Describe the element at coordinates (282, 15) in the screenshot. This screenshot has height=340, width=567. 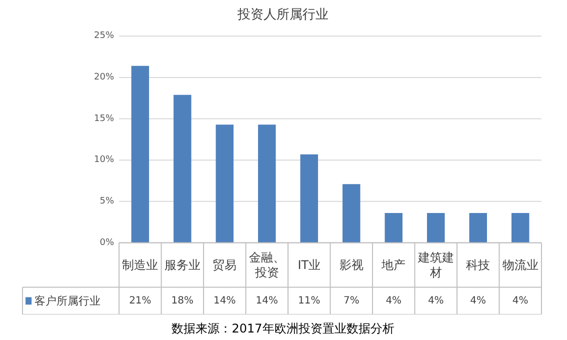
I see `chart-title: 投资人所属行业` at that location.